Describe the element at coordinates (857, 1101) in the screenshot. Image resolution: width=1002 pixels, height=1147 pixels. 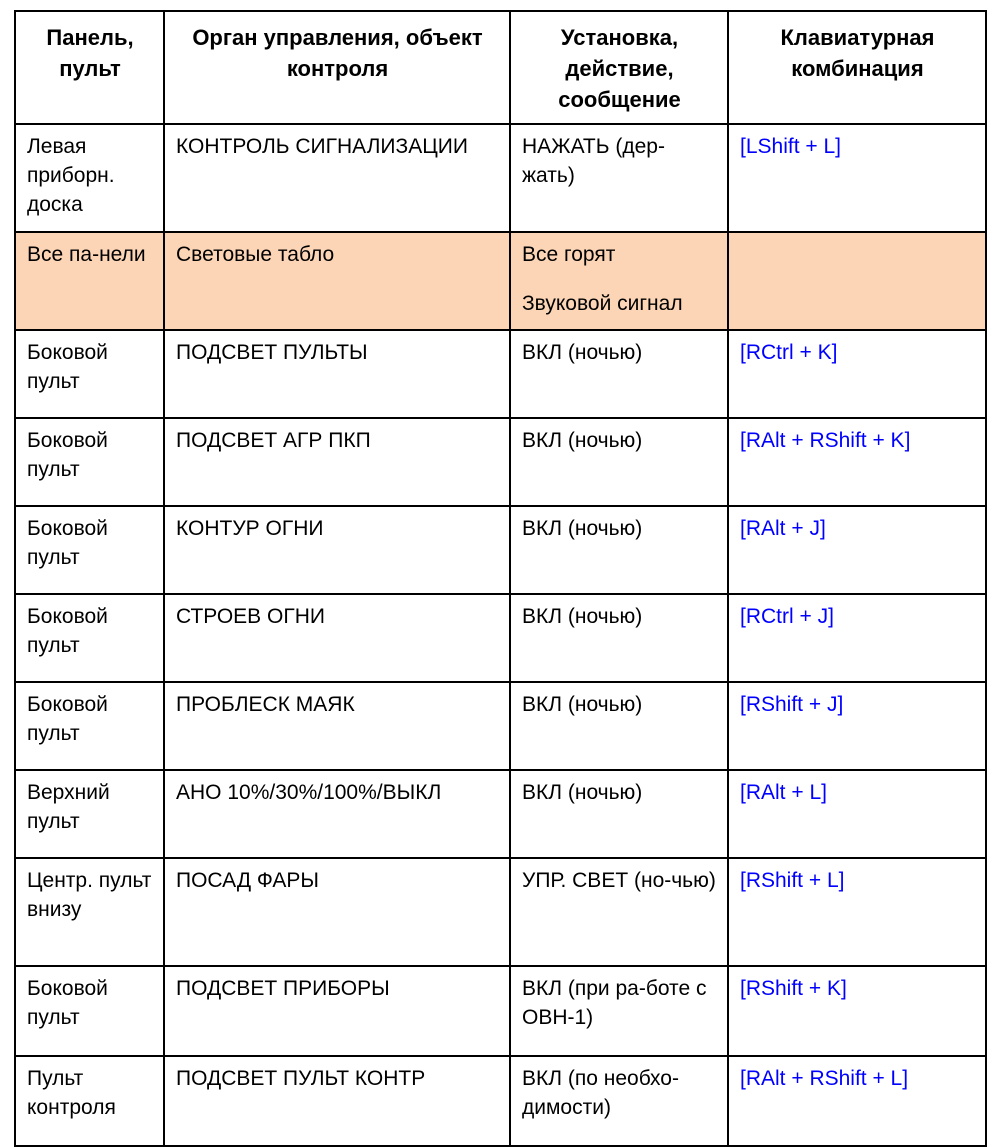
I see `cell-key: [RAlt + RShift + L]` at that location.